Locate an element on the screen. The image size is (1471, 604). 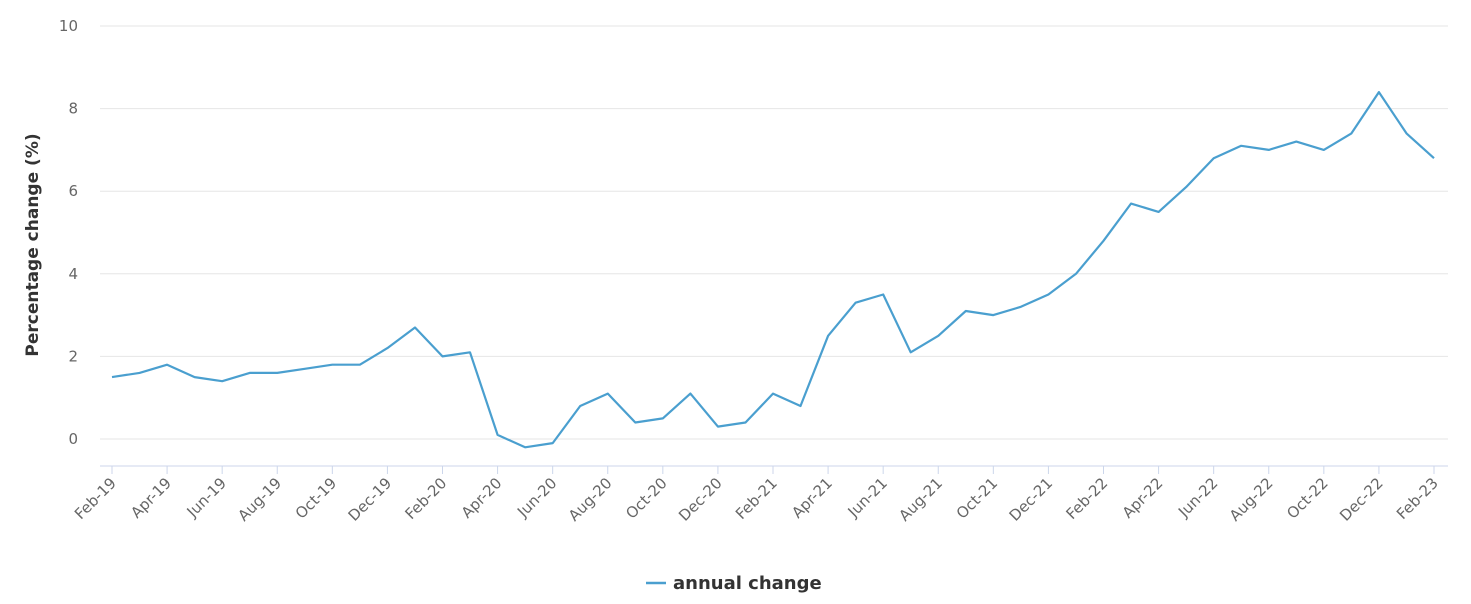
x-tick-label: Oct-21 is located at coordinates (977, 498).